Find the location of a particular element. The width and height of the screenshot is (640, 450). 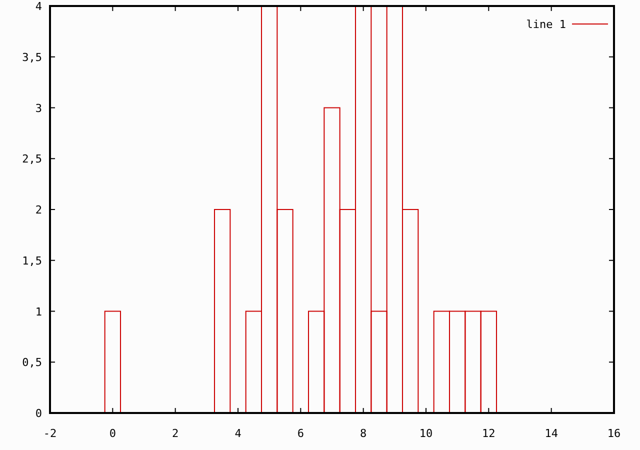

legend-label: line 1 is located at coordinates (546, 24).